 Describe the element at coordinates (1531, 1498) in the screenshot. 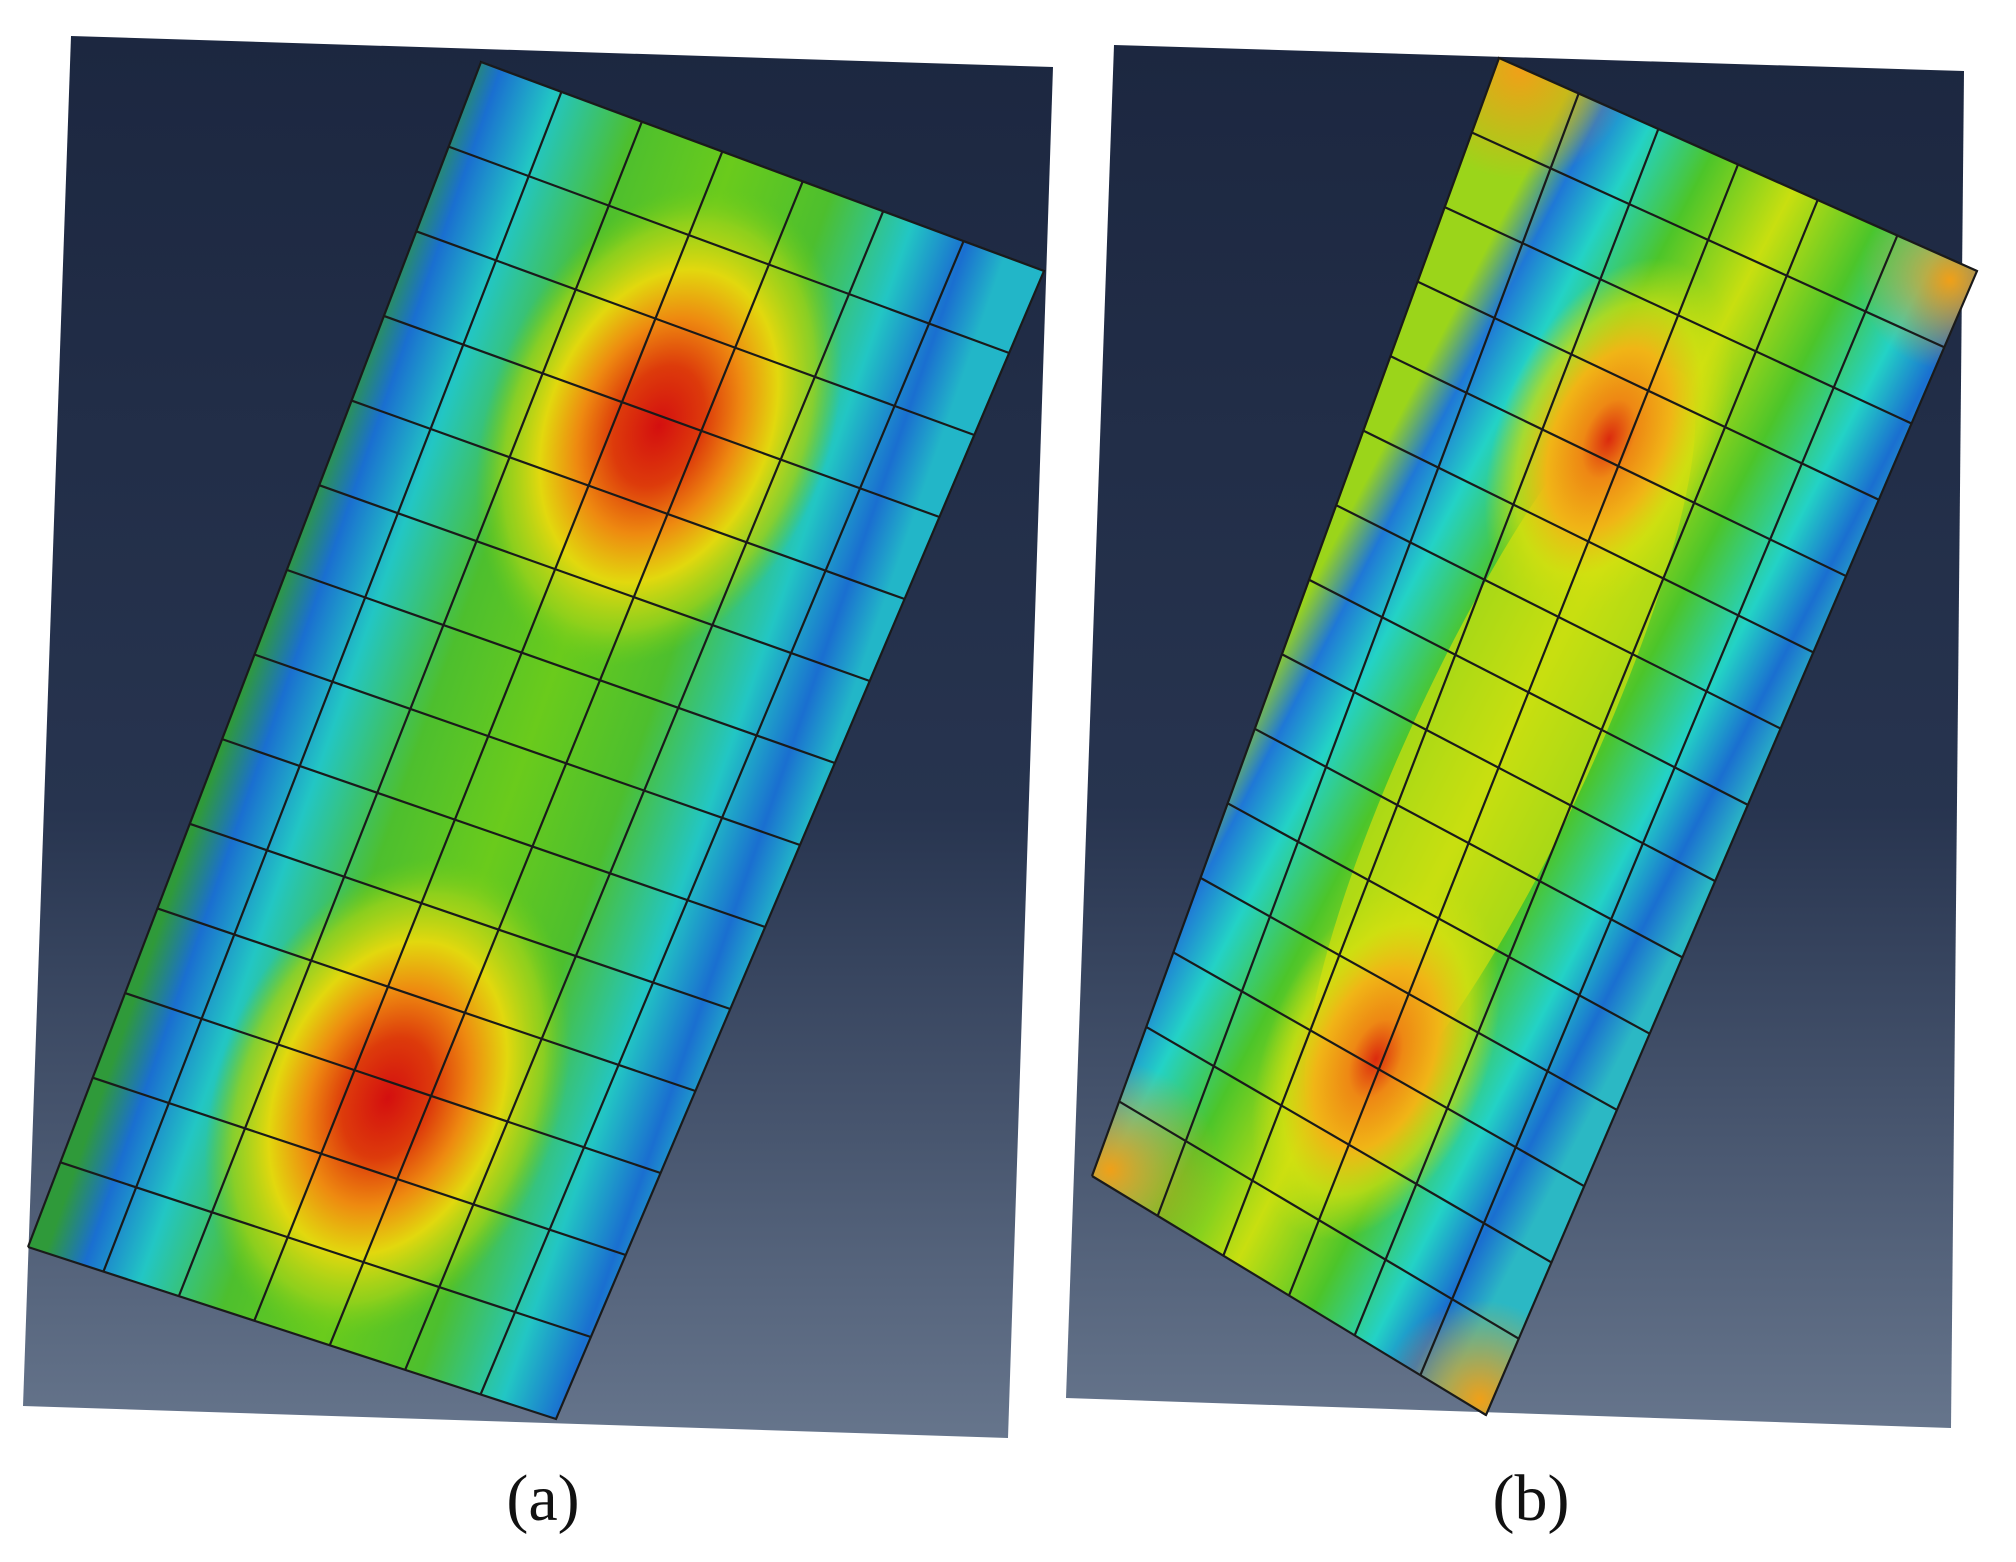

I see `panel-label: (b)` at that location.